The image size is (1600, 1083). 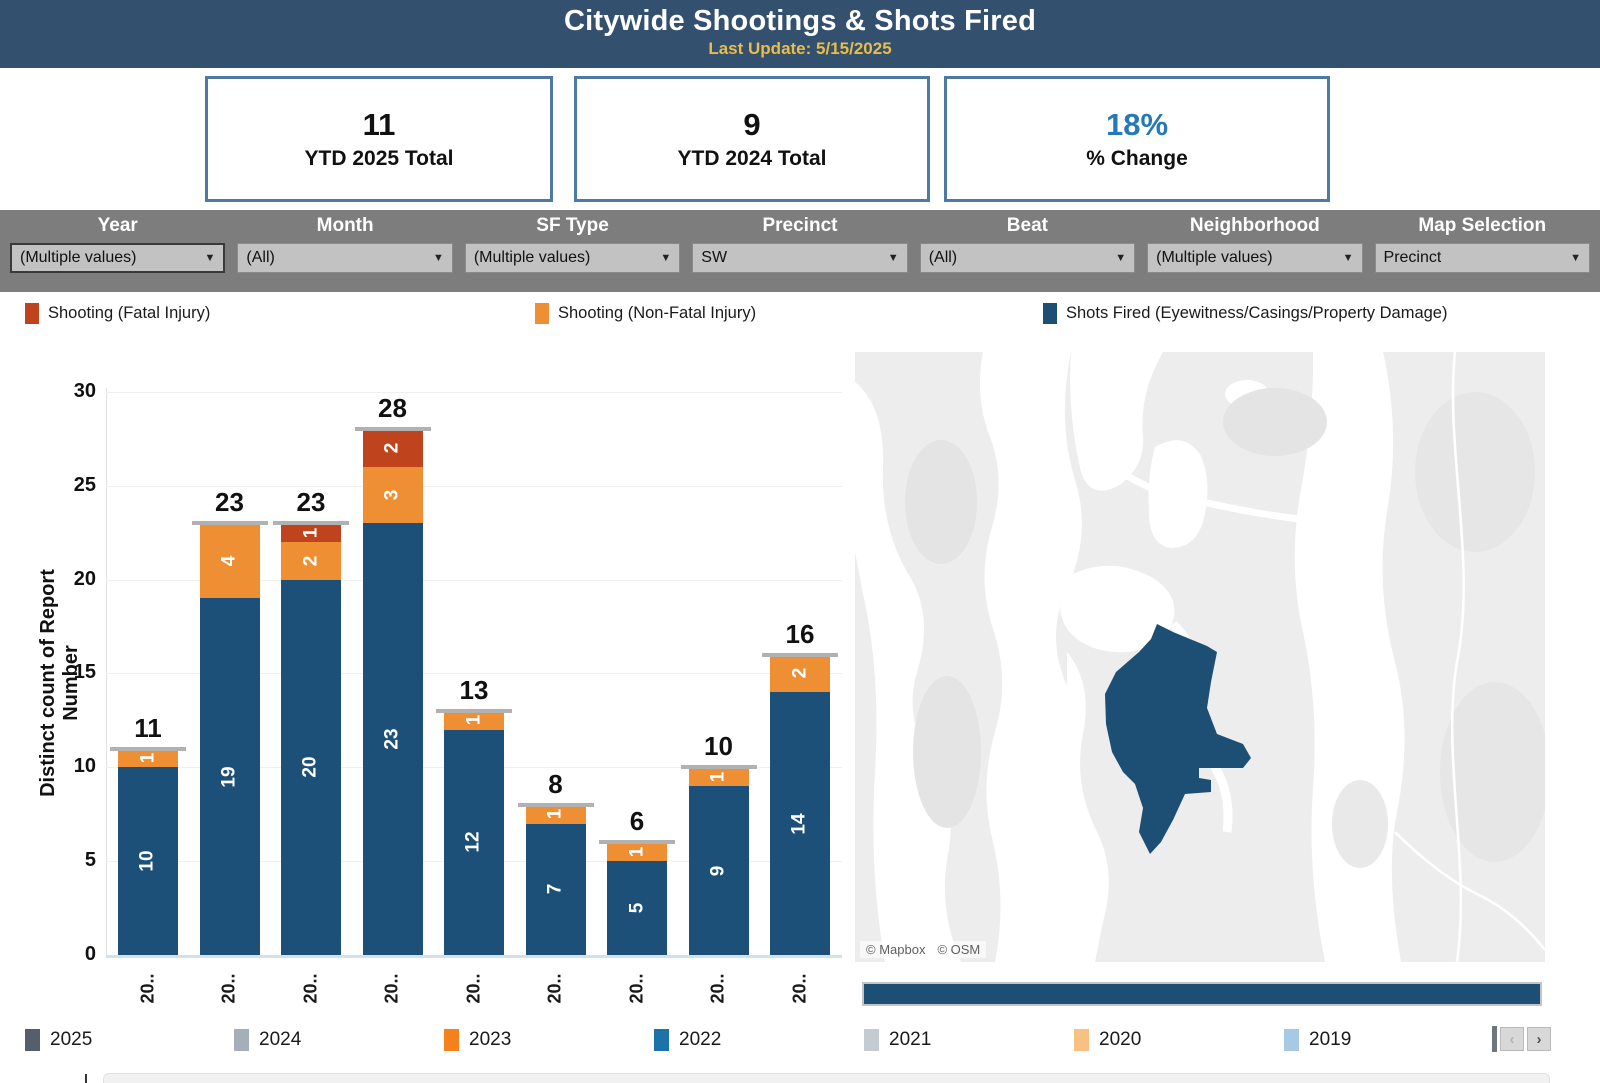 What do you see at coordinates (555, 804) in the screenshot?
I see `total-marker-line` at bounding box center [555, 804].